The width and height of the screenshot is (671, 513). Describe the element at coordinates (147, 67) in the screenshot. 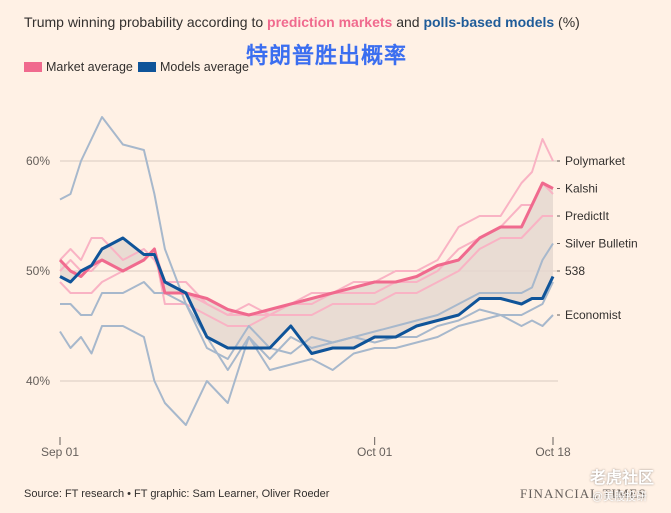

I see `legend-swatch-models` at that location.